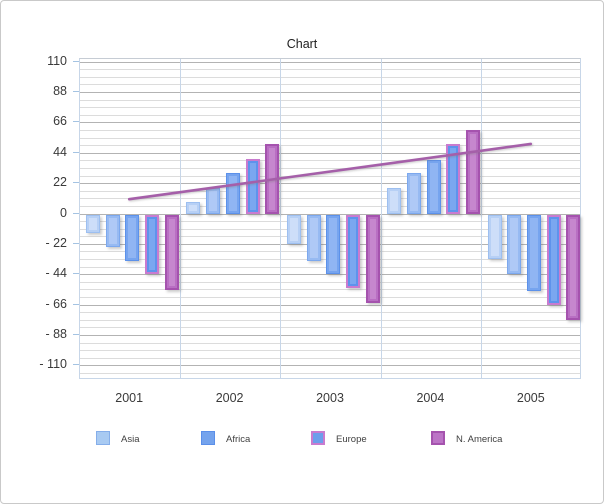  Describe the element at coordinates (330, 398) in the screenshot. I see `x-axis-label-2003: 2003` at that location.